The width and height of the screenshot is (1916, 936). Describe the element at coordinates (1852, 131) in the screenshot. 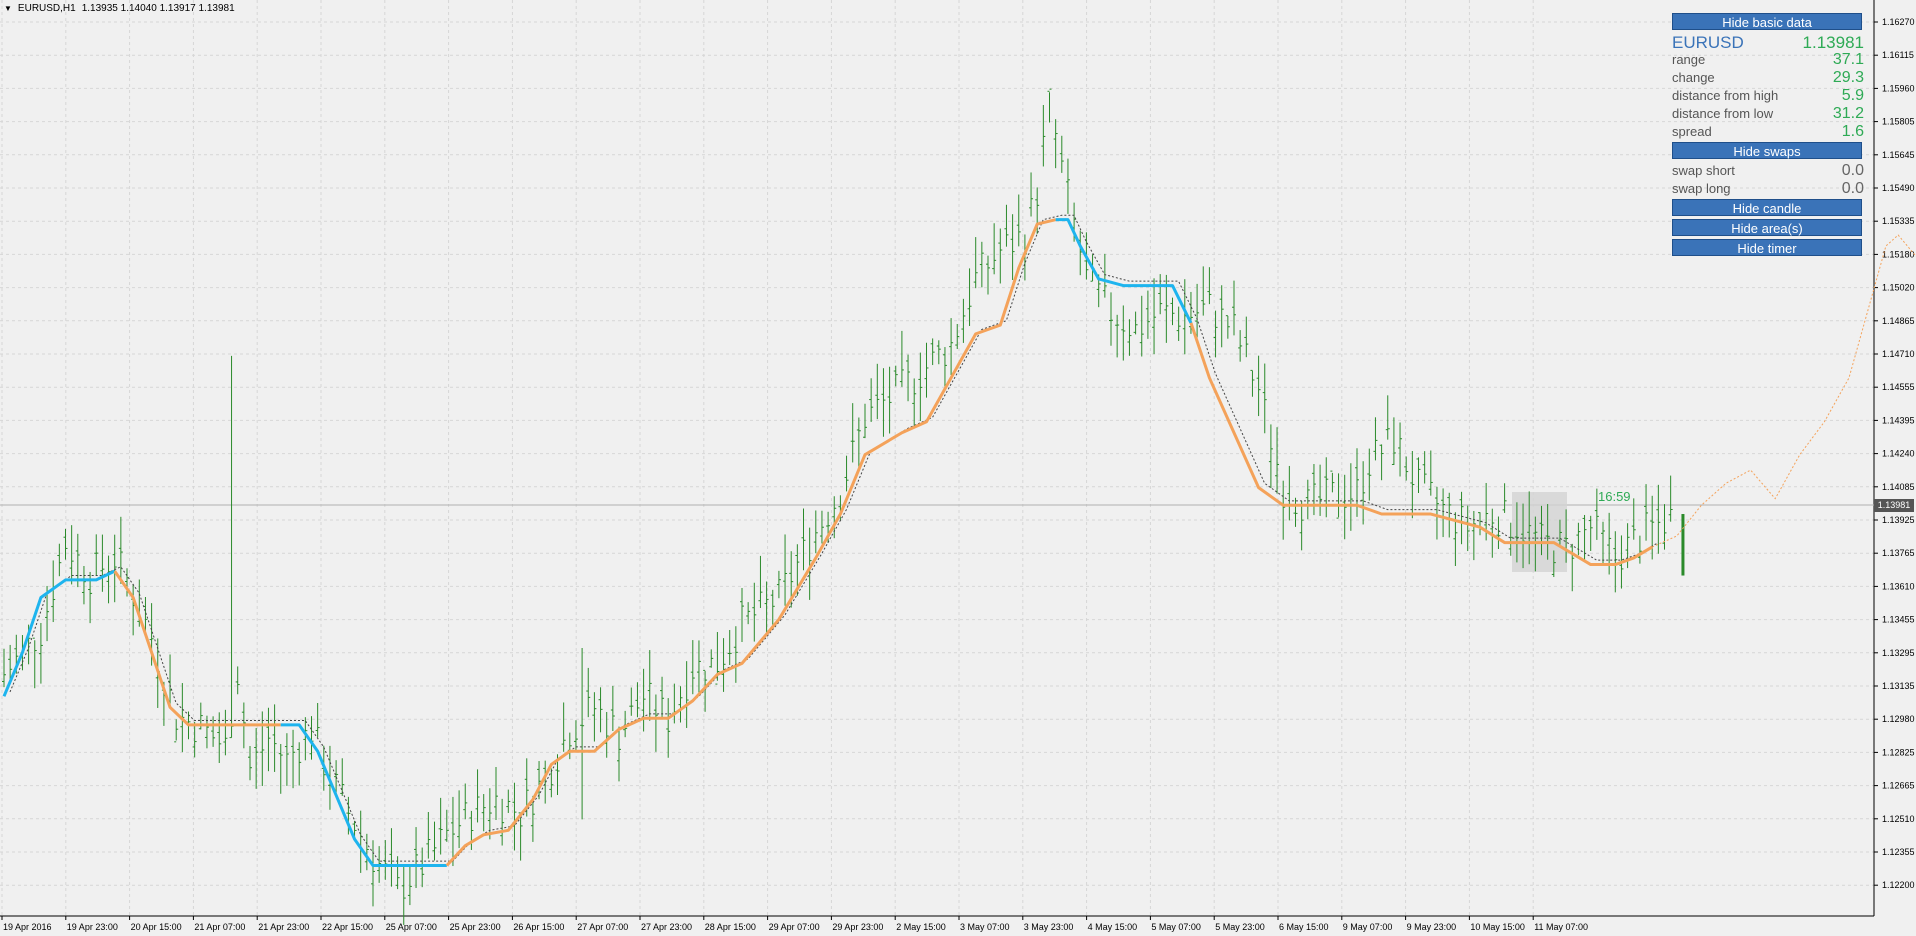

I see `stat-value: 1.6` at that location.